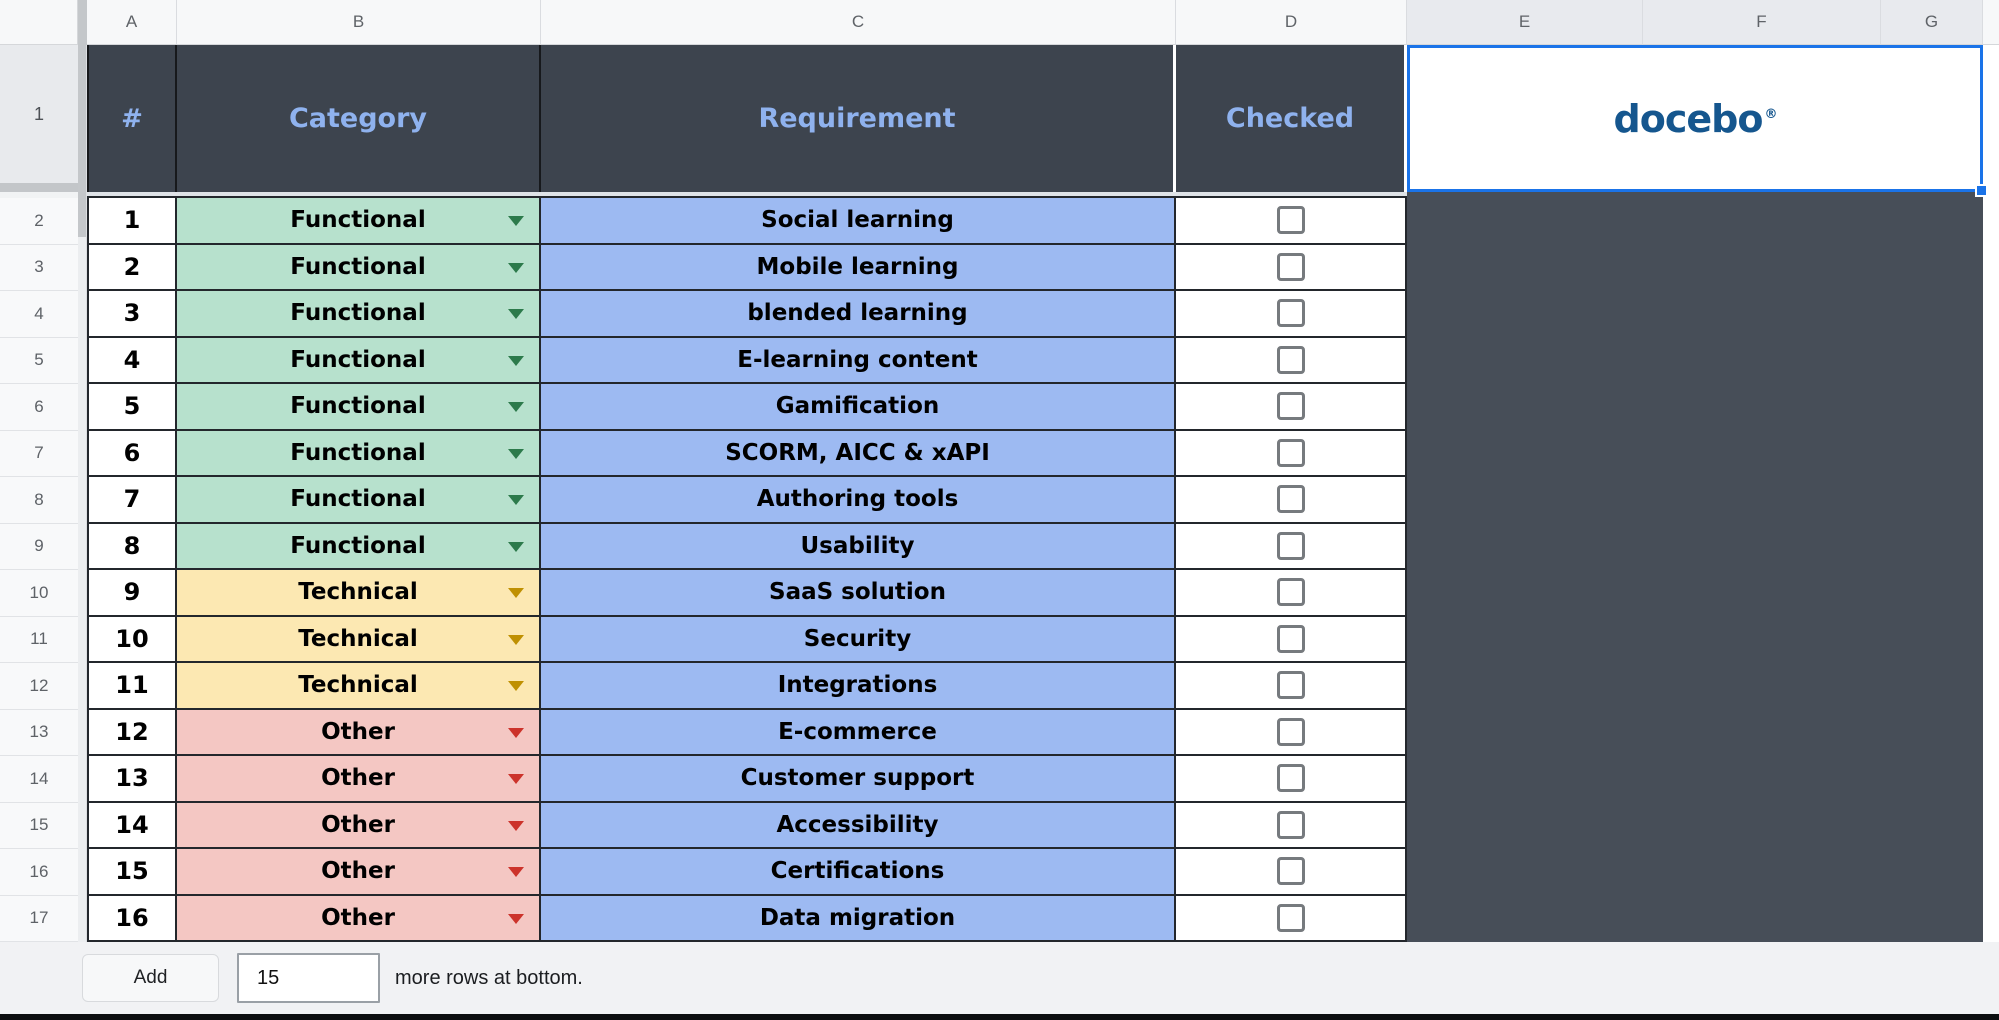  What do you see at coordinates (858, 22) in the screenshot?
I see `column-header-C: C` at bounding box center [858, 22].